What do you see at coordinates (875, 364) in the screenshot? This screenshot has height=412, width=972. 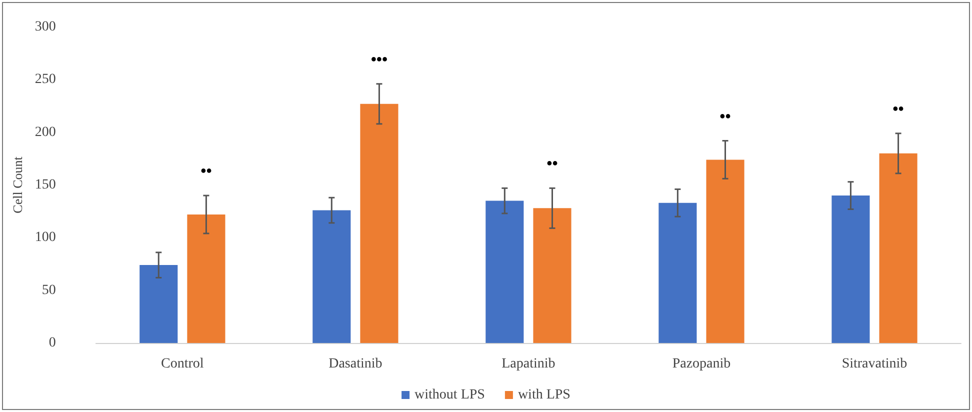 I see `x-tick-label: Sitravatinib` at bounding box center [875, 364].